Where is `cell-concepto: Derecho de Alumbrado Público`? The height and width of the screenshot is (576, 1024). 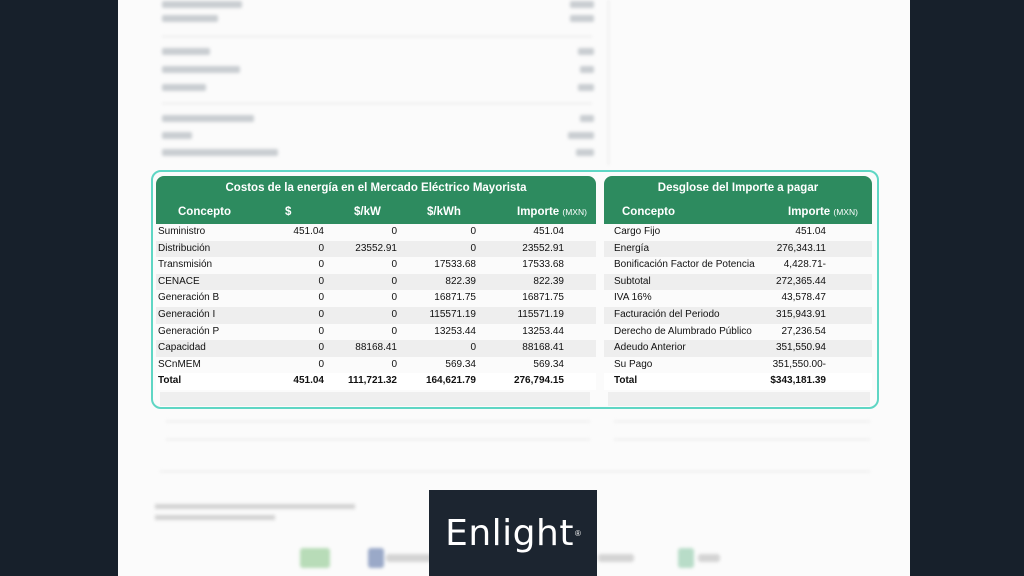 cell-concepto: Derecho de Alumbrado Público is located at coordinates (683, 331).